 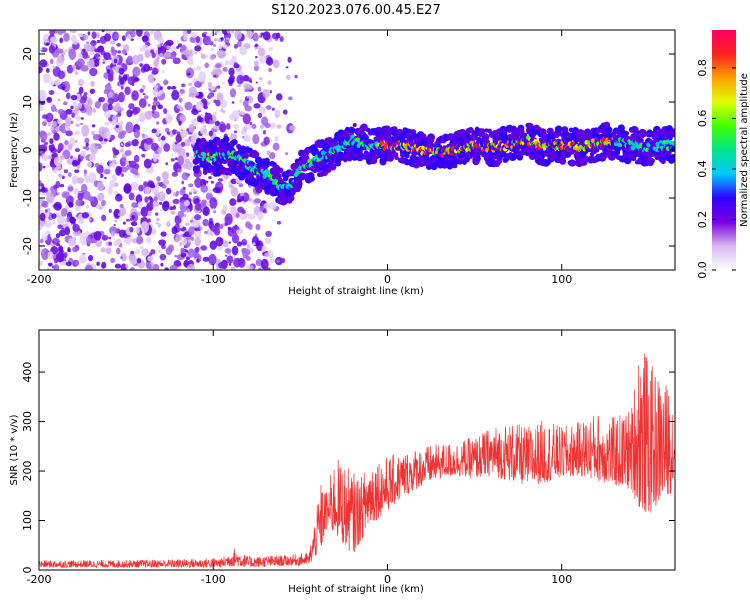 What do you see at coordinates (561, 279) in the screenshot?
I see `x-tick-label: 100` at bounding box center [561, 279].